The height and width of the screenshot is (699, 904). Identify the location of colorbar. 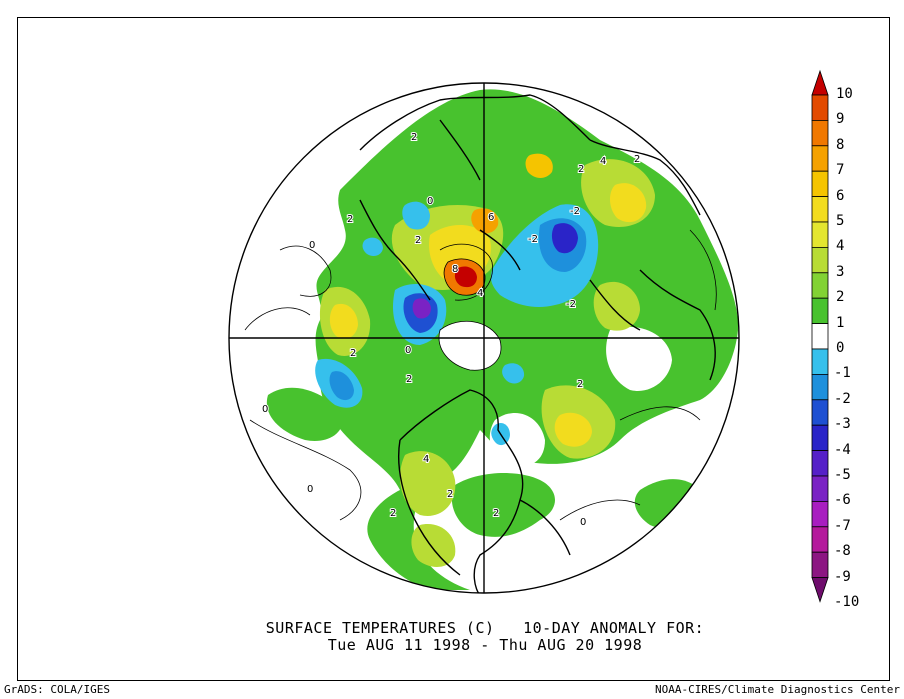
(820, 336).